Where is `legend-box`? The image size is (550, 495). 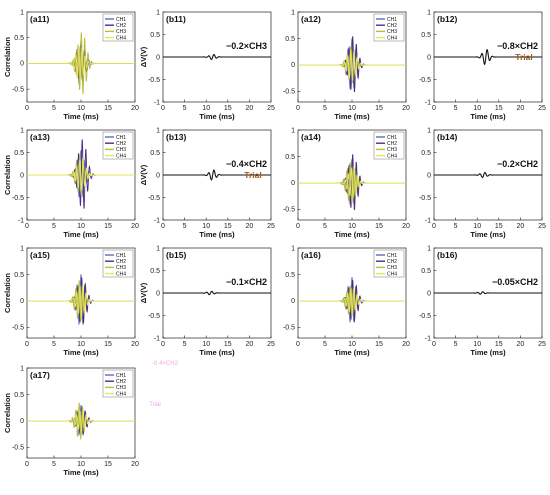
legend-box is located at coordinates (118, 145).